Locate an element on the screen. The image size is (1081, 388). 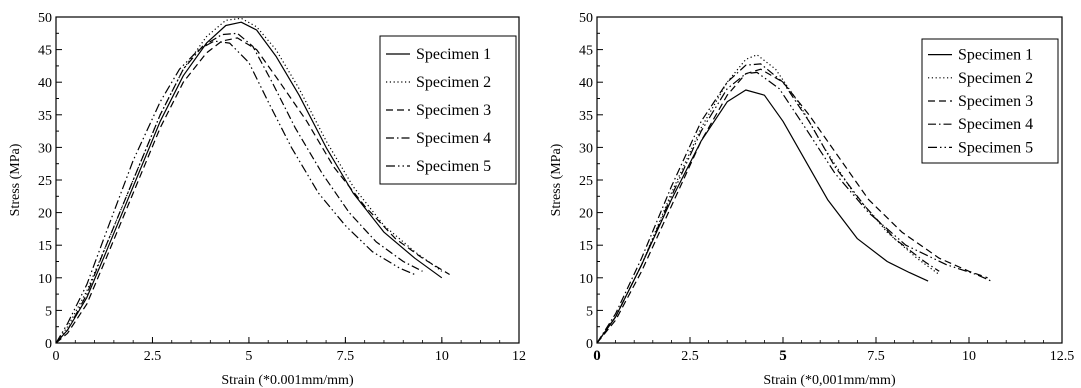
x-tick-label: 12.5 is located at coordinates (1062, 356).